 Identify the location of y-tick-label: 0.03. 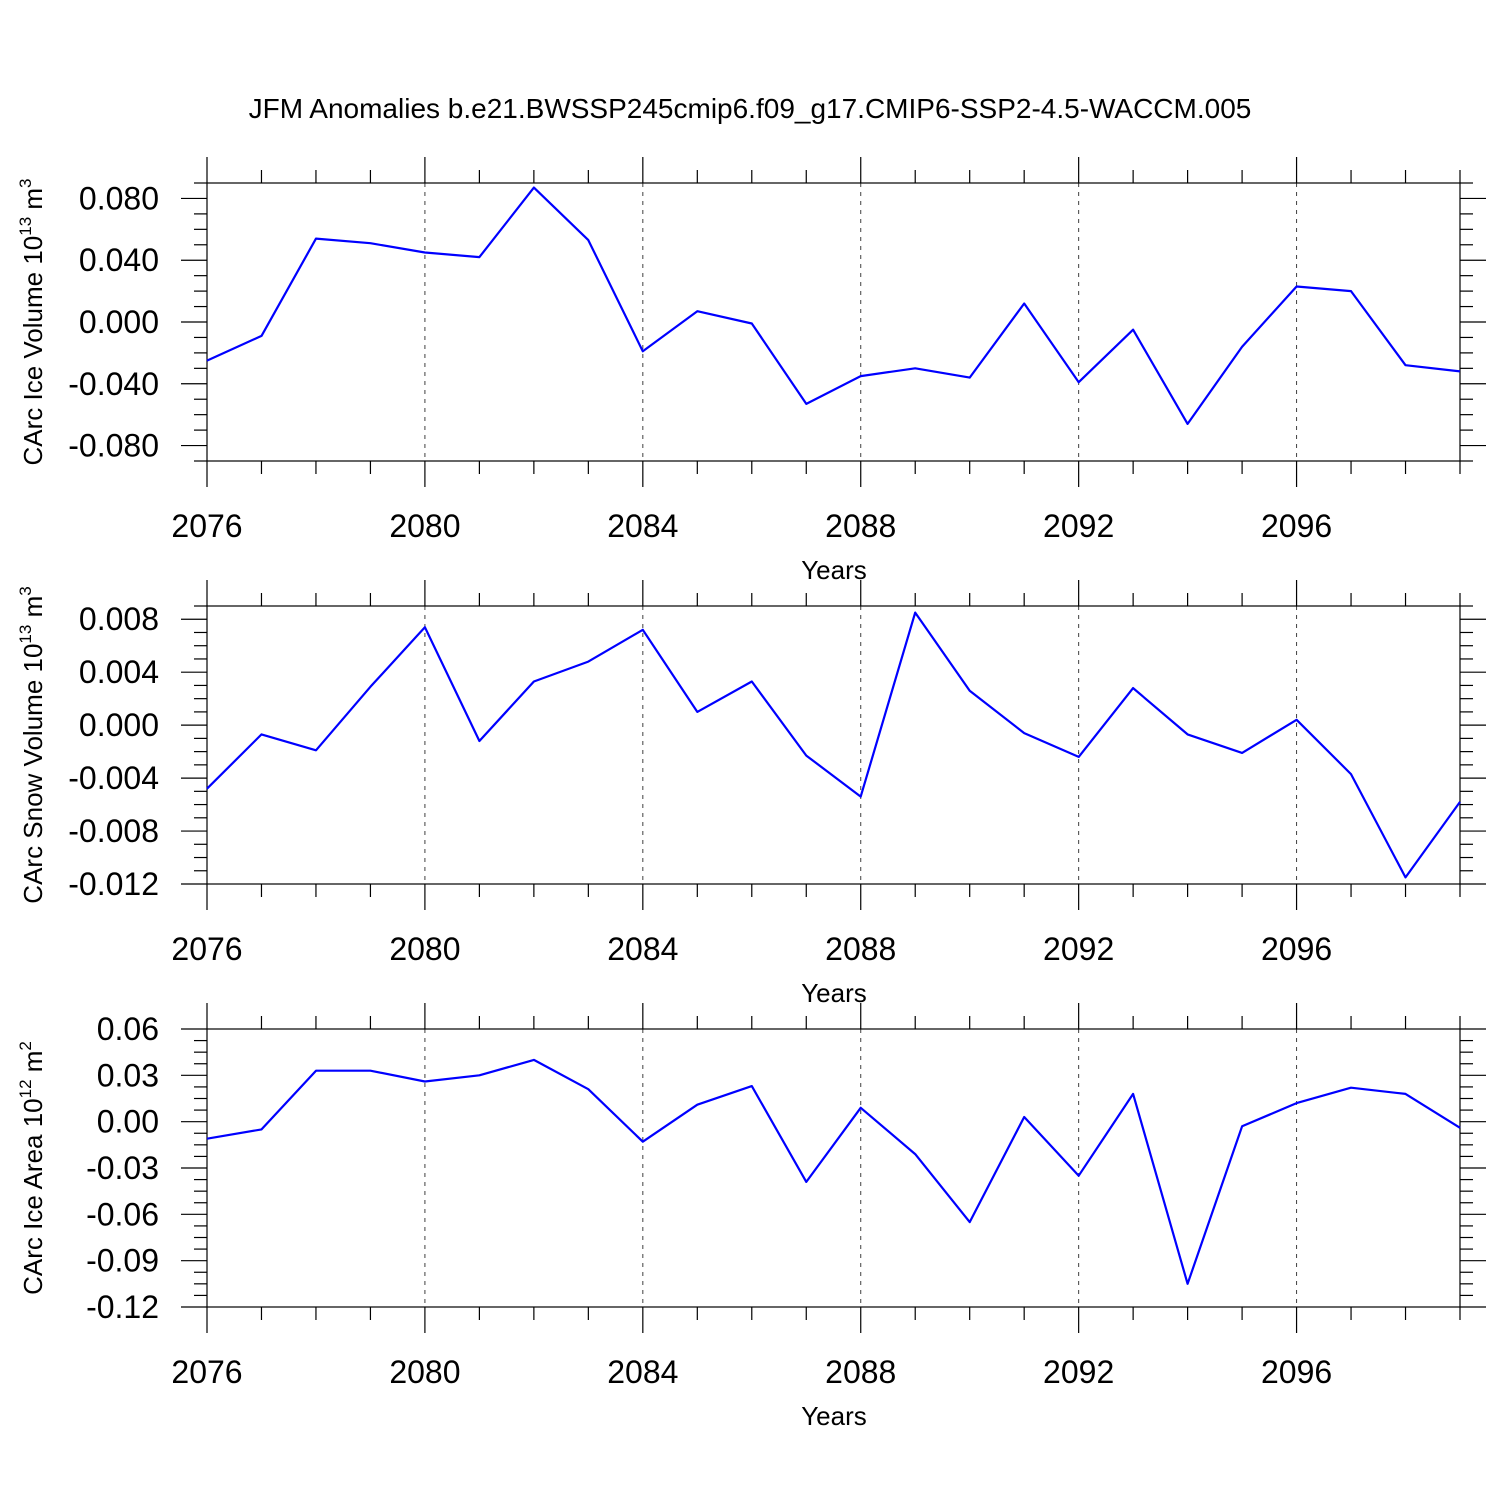
(128, 1075).